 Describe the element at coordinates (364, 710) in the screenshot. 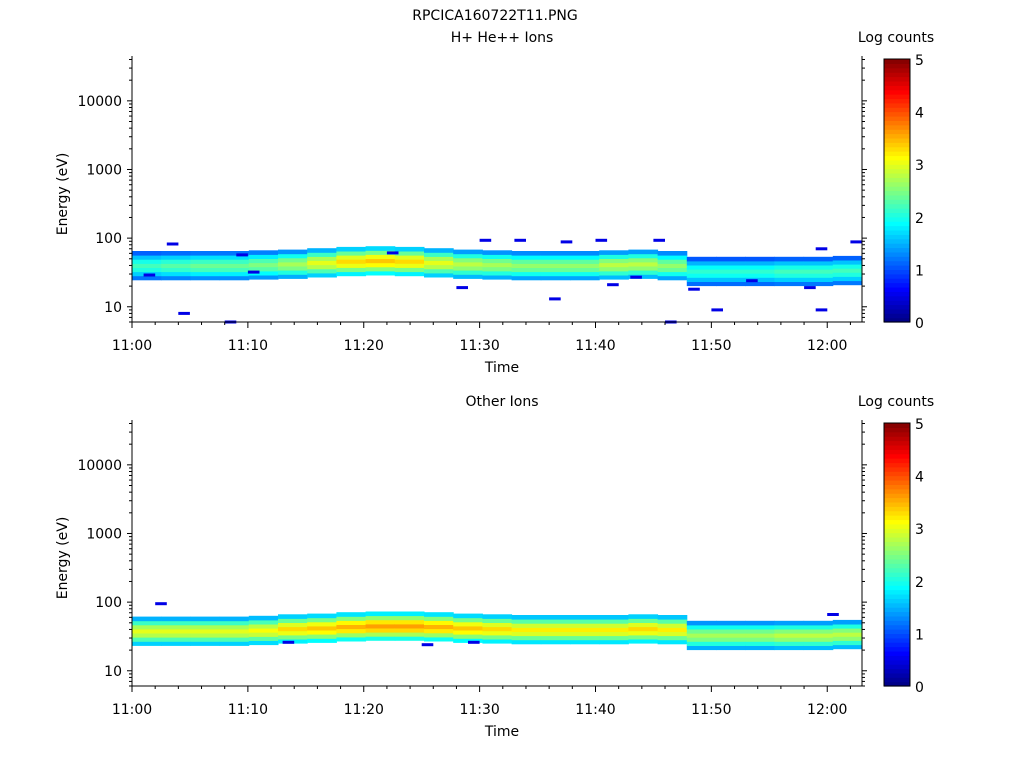

I see `x-tick-label: 11:20` at that location.